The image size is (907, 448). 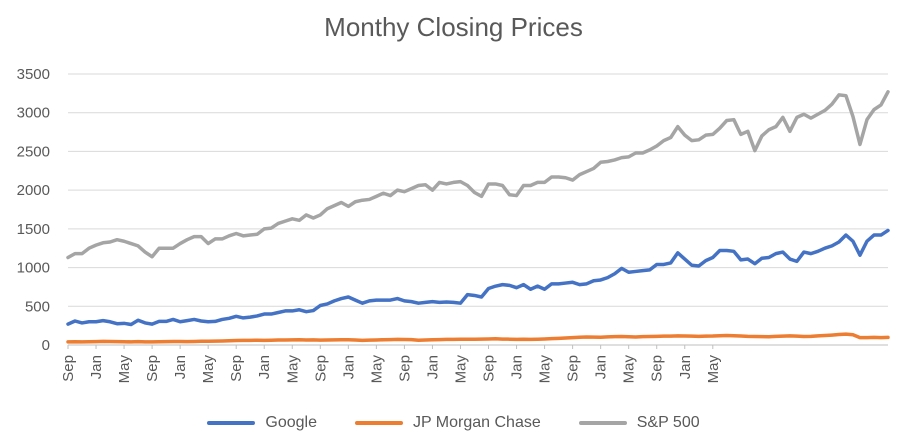 I want to click on legend-item-google: Google, so click(x=262, y=423).